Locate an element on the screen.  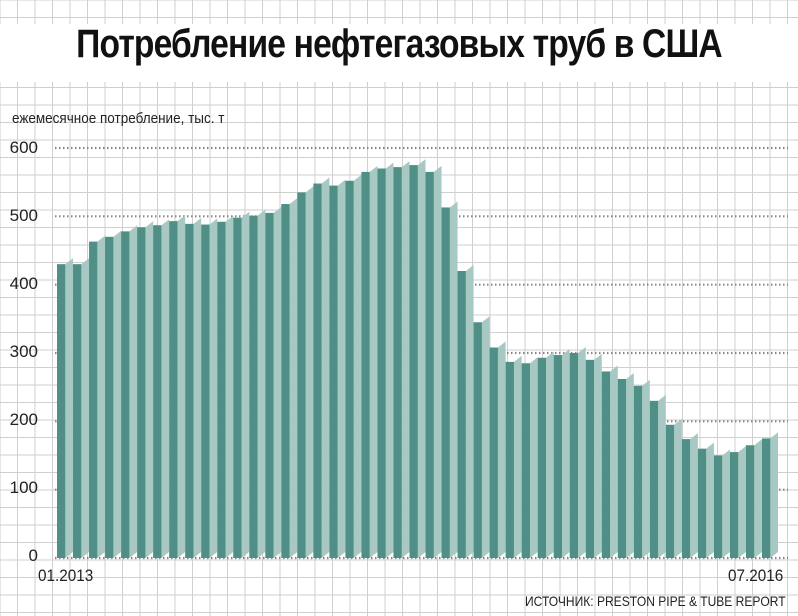
y-tick-400: 400 is located at coordinates (23, 283).